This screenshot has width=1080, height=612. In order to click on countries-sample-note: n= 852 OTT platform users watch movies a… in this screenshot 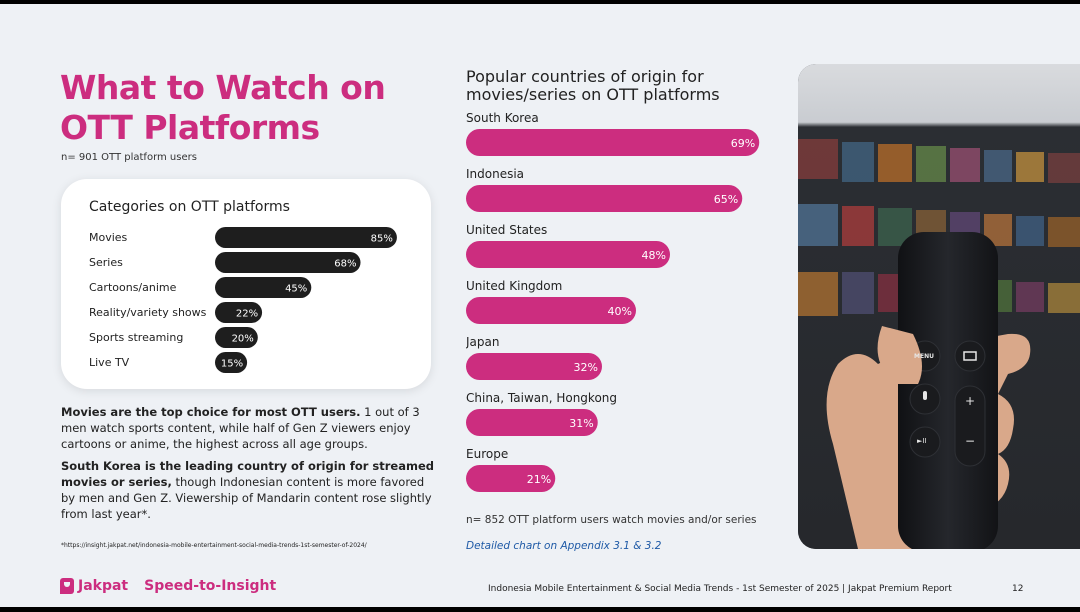, I will do `click(611, 520)`.